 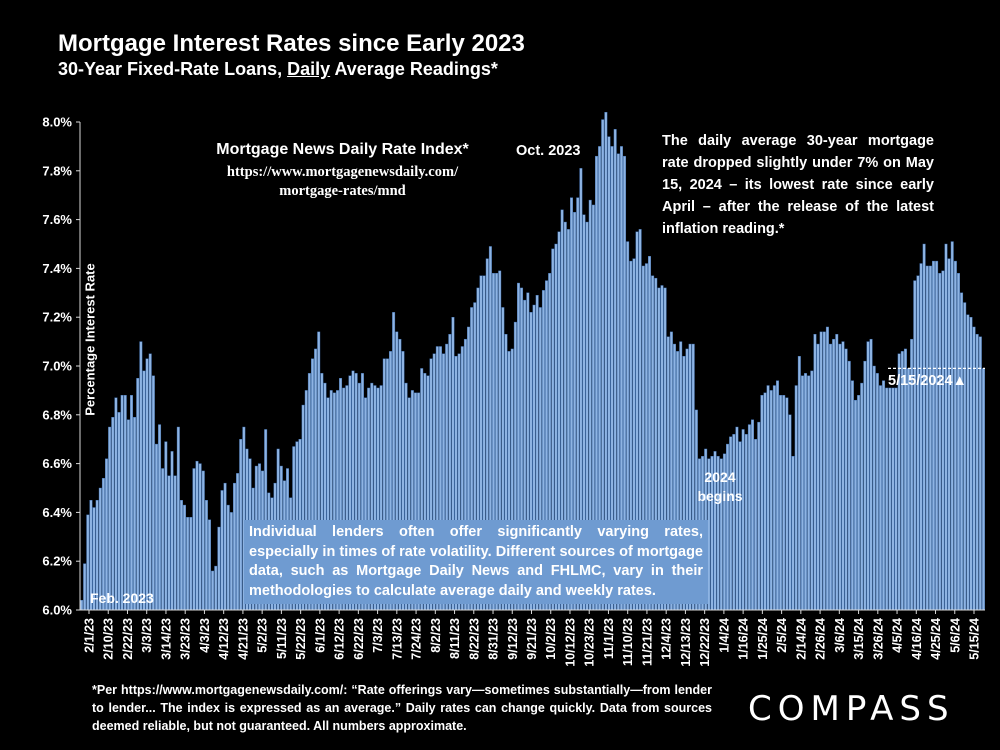 I want to click on x-tick-label: 2/22/23, so click(x=128, y=639).